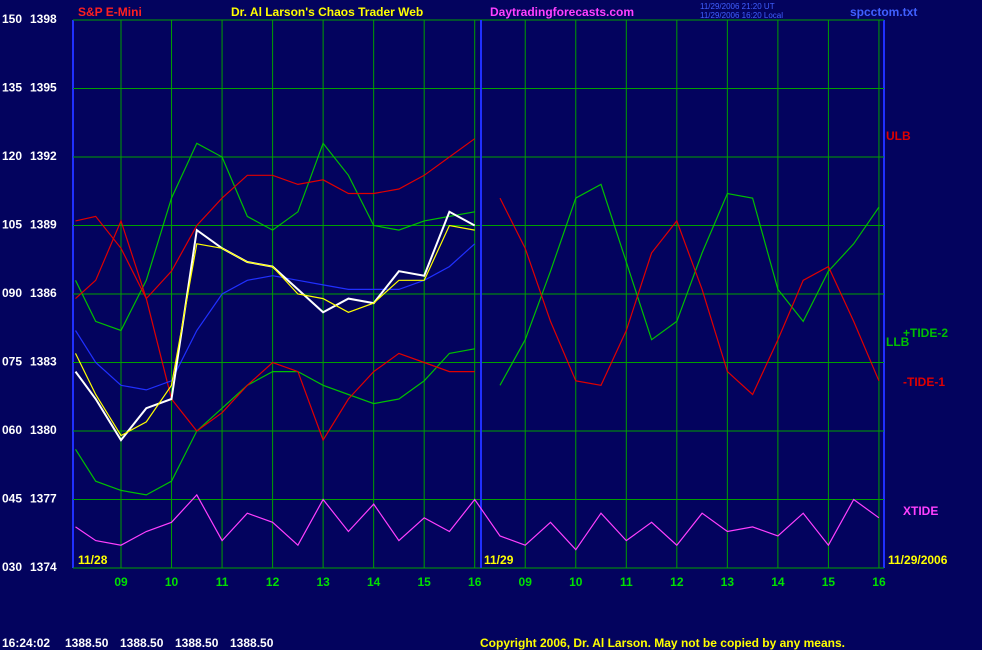  I want to click on y-tick-label: 075, so click(12, 362).